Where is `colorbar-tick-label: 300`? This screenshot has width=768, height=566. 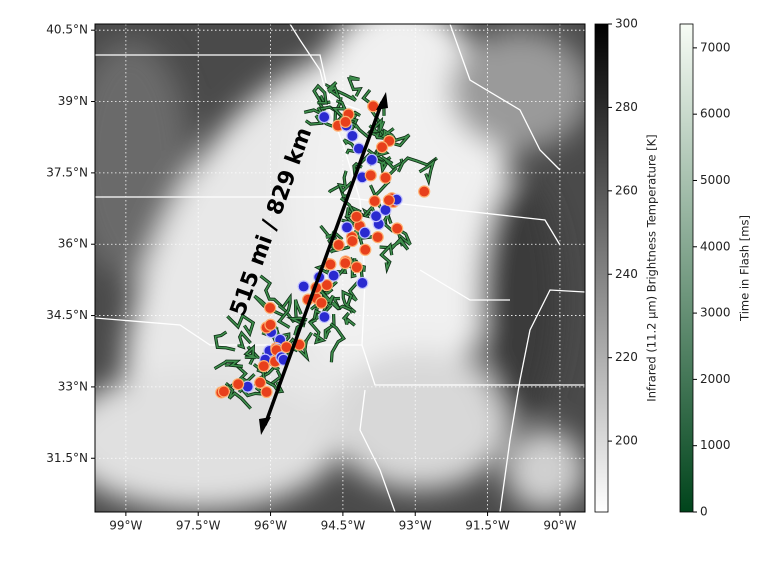
colorbar-tick-label: 300 is located at coordinates (626, 24).